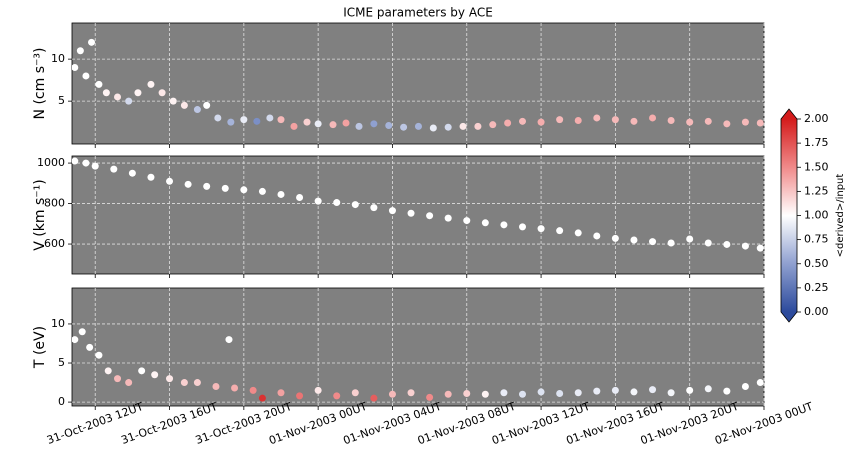  What do you see at coordinates (418, 13) in the screenshot?
I see `figure-title: ICME parameters by ACE` at bounding box center [418, 13].